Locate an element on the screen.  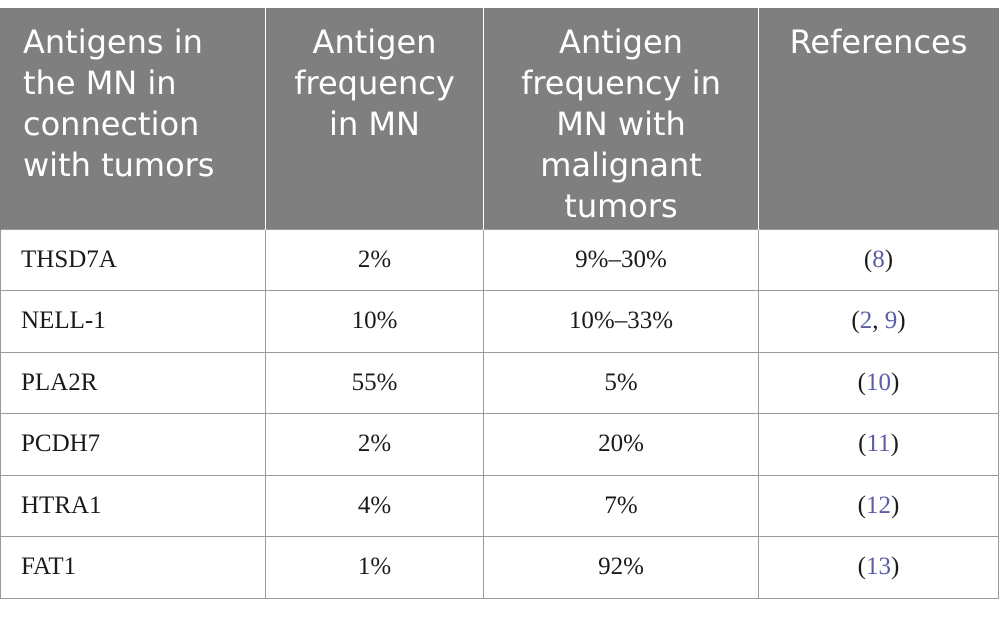
antigen-cell: THSD7A is located at coordinates (133, 259).